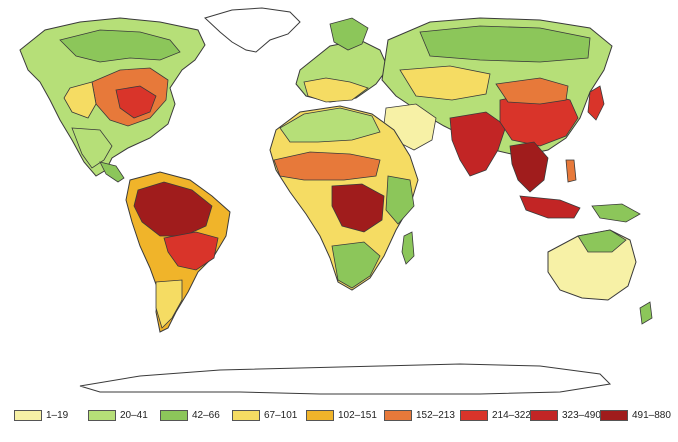  What do you see at coordinates (118, 415) in the screenshot?
I see `legend-item: 20–41` at bounding box center [118, 415].